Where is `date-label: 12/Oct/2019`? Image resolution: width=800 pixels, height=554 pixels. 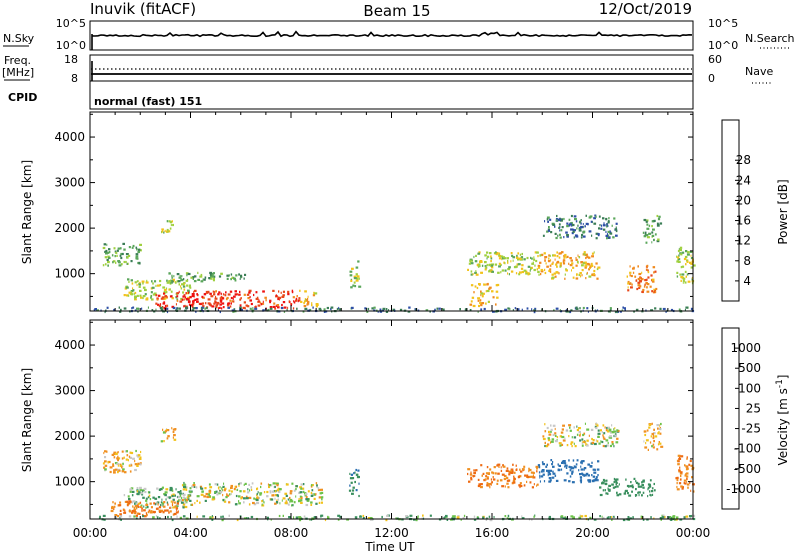 date-label: 12/Oct/2019 is located at coordinates (645, 9).